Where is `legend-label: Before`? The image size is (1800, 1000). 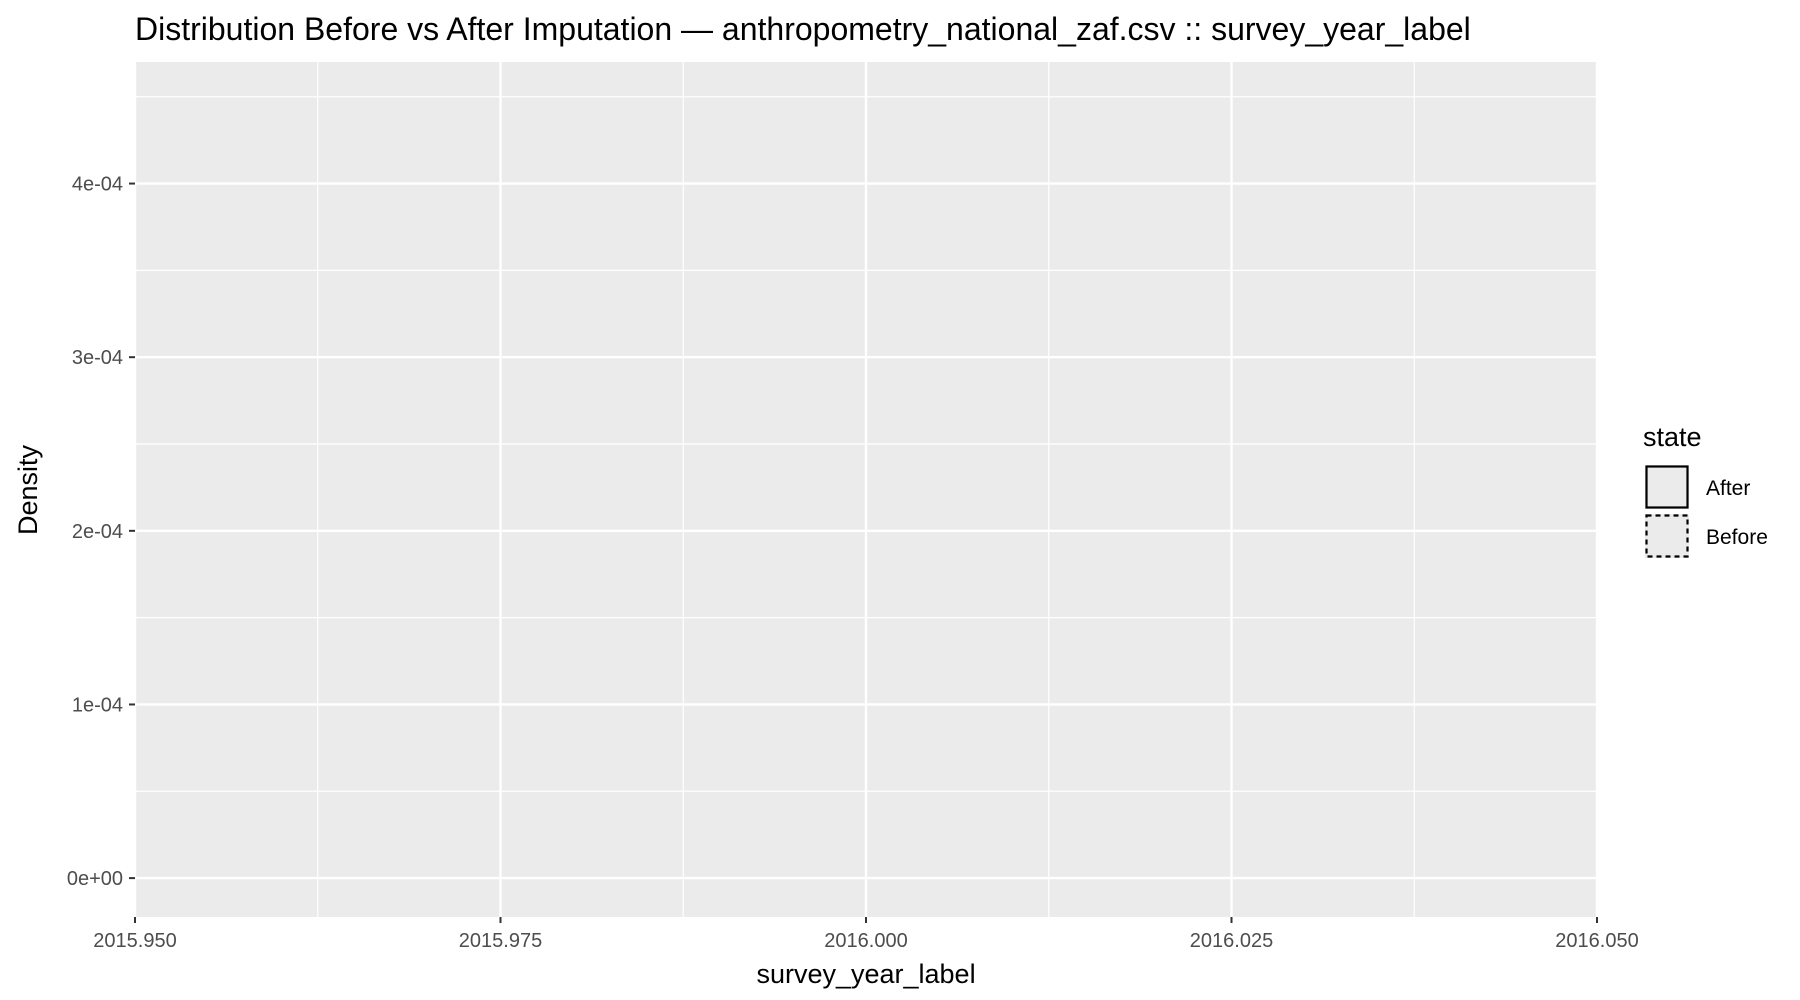
legend-label: Before is located at coordinates (1737, 537).